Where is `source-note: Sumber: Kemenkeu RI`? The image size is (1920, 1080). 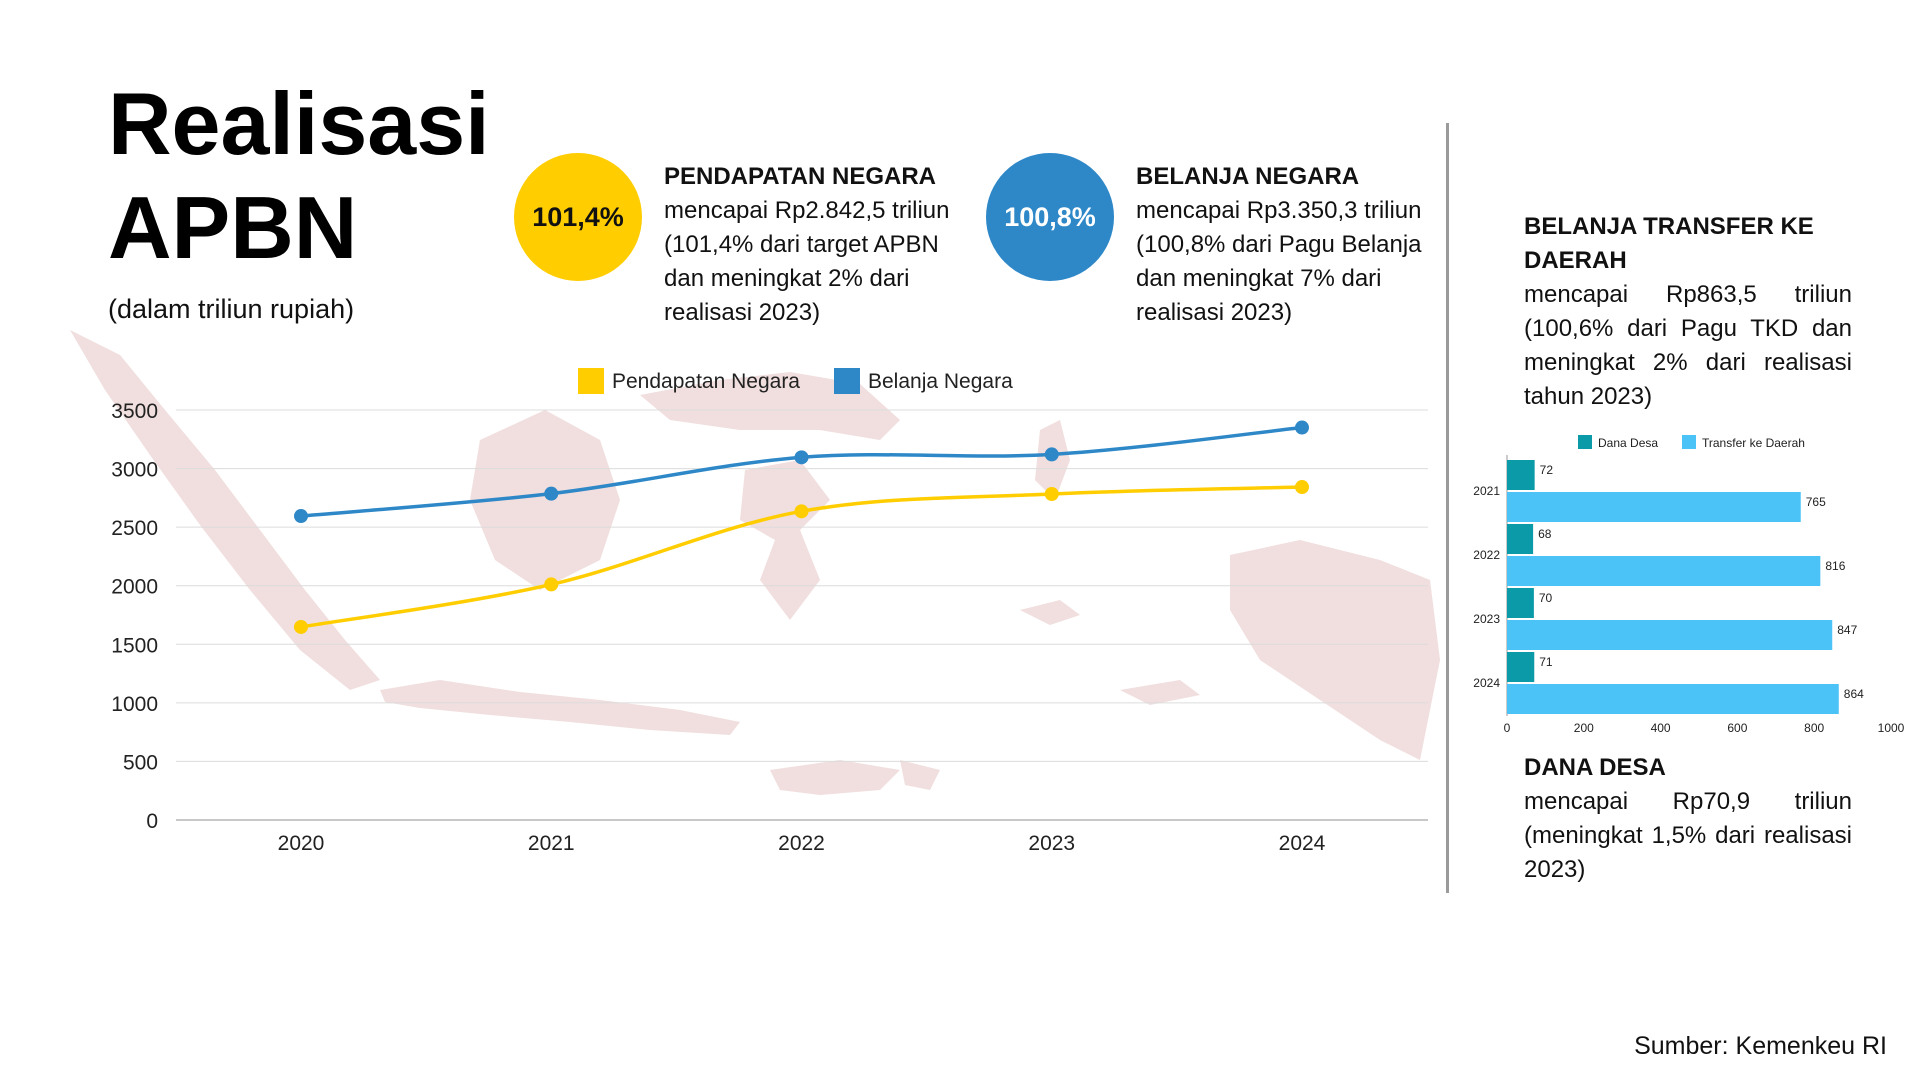
source-note: Sumber: Kemenkeu RI is located at coordinates (1760, 1046).